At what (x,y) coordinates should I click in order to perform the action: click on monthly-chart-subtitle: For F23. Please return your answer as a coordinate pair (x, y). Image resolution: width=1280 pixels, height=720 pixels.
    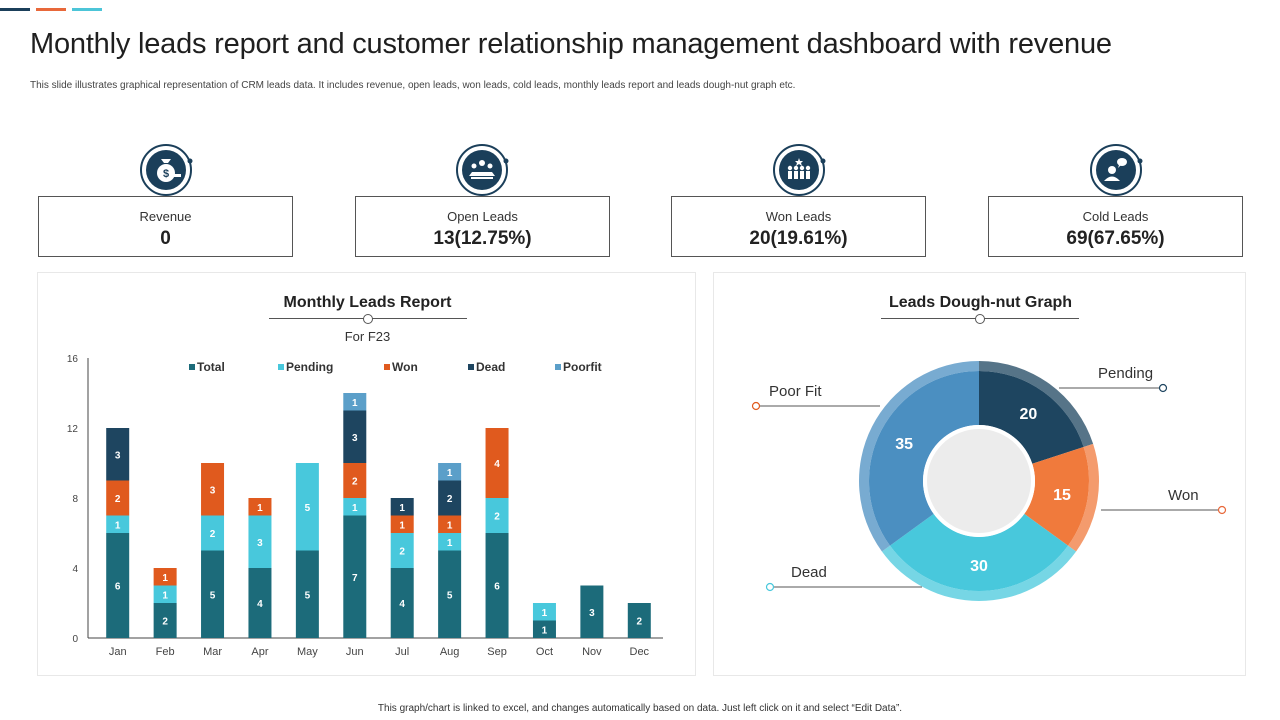
    Looking at the image, I should click on (367, 336).